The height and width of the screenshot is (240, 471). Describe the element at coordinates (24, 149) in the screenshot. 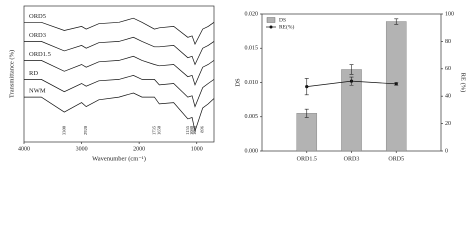

I see `x-tick-label: 4000` at that location.